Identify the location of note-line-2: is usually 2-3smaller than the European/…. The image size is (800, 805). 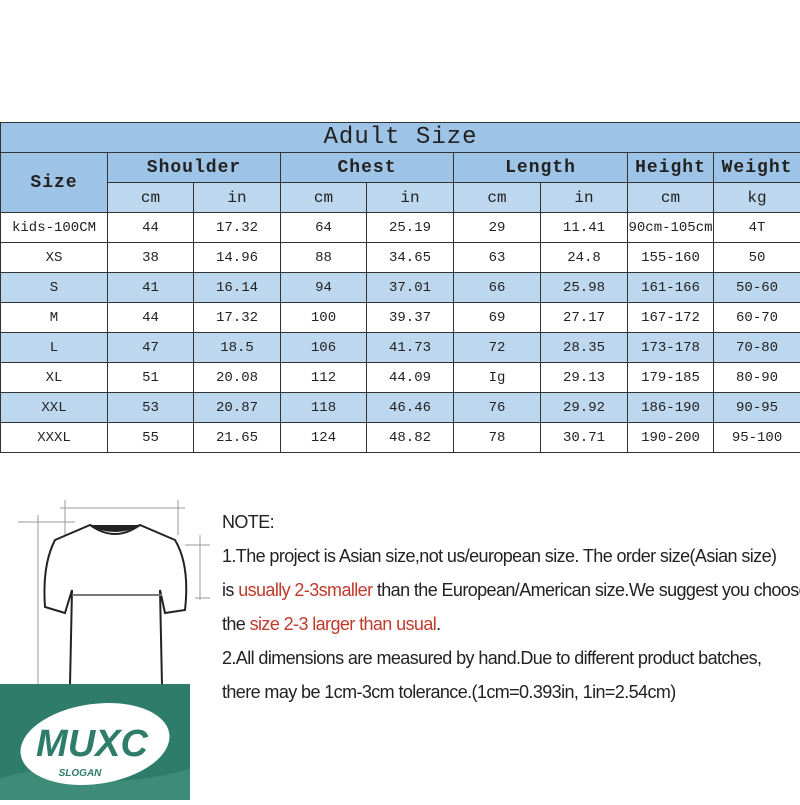
(511, 590).